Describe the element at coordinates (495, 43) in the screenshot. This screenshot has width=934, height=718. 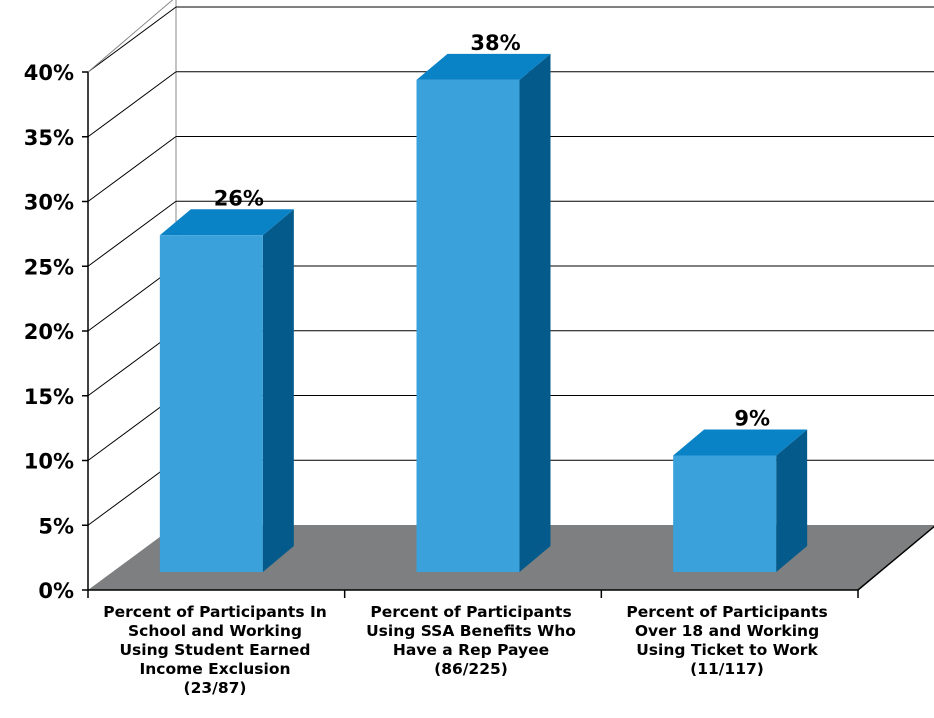
I see `data-label: 38%` at that location.